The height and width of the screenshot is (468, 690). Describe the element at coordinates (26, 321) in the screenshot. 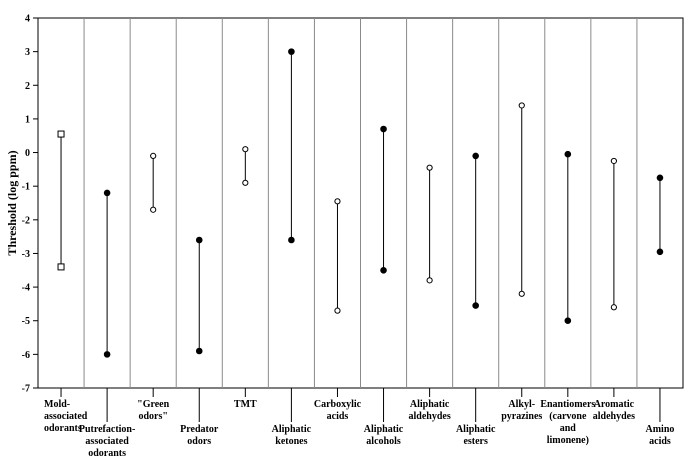

I see `y-tick-label: -5` at that location.